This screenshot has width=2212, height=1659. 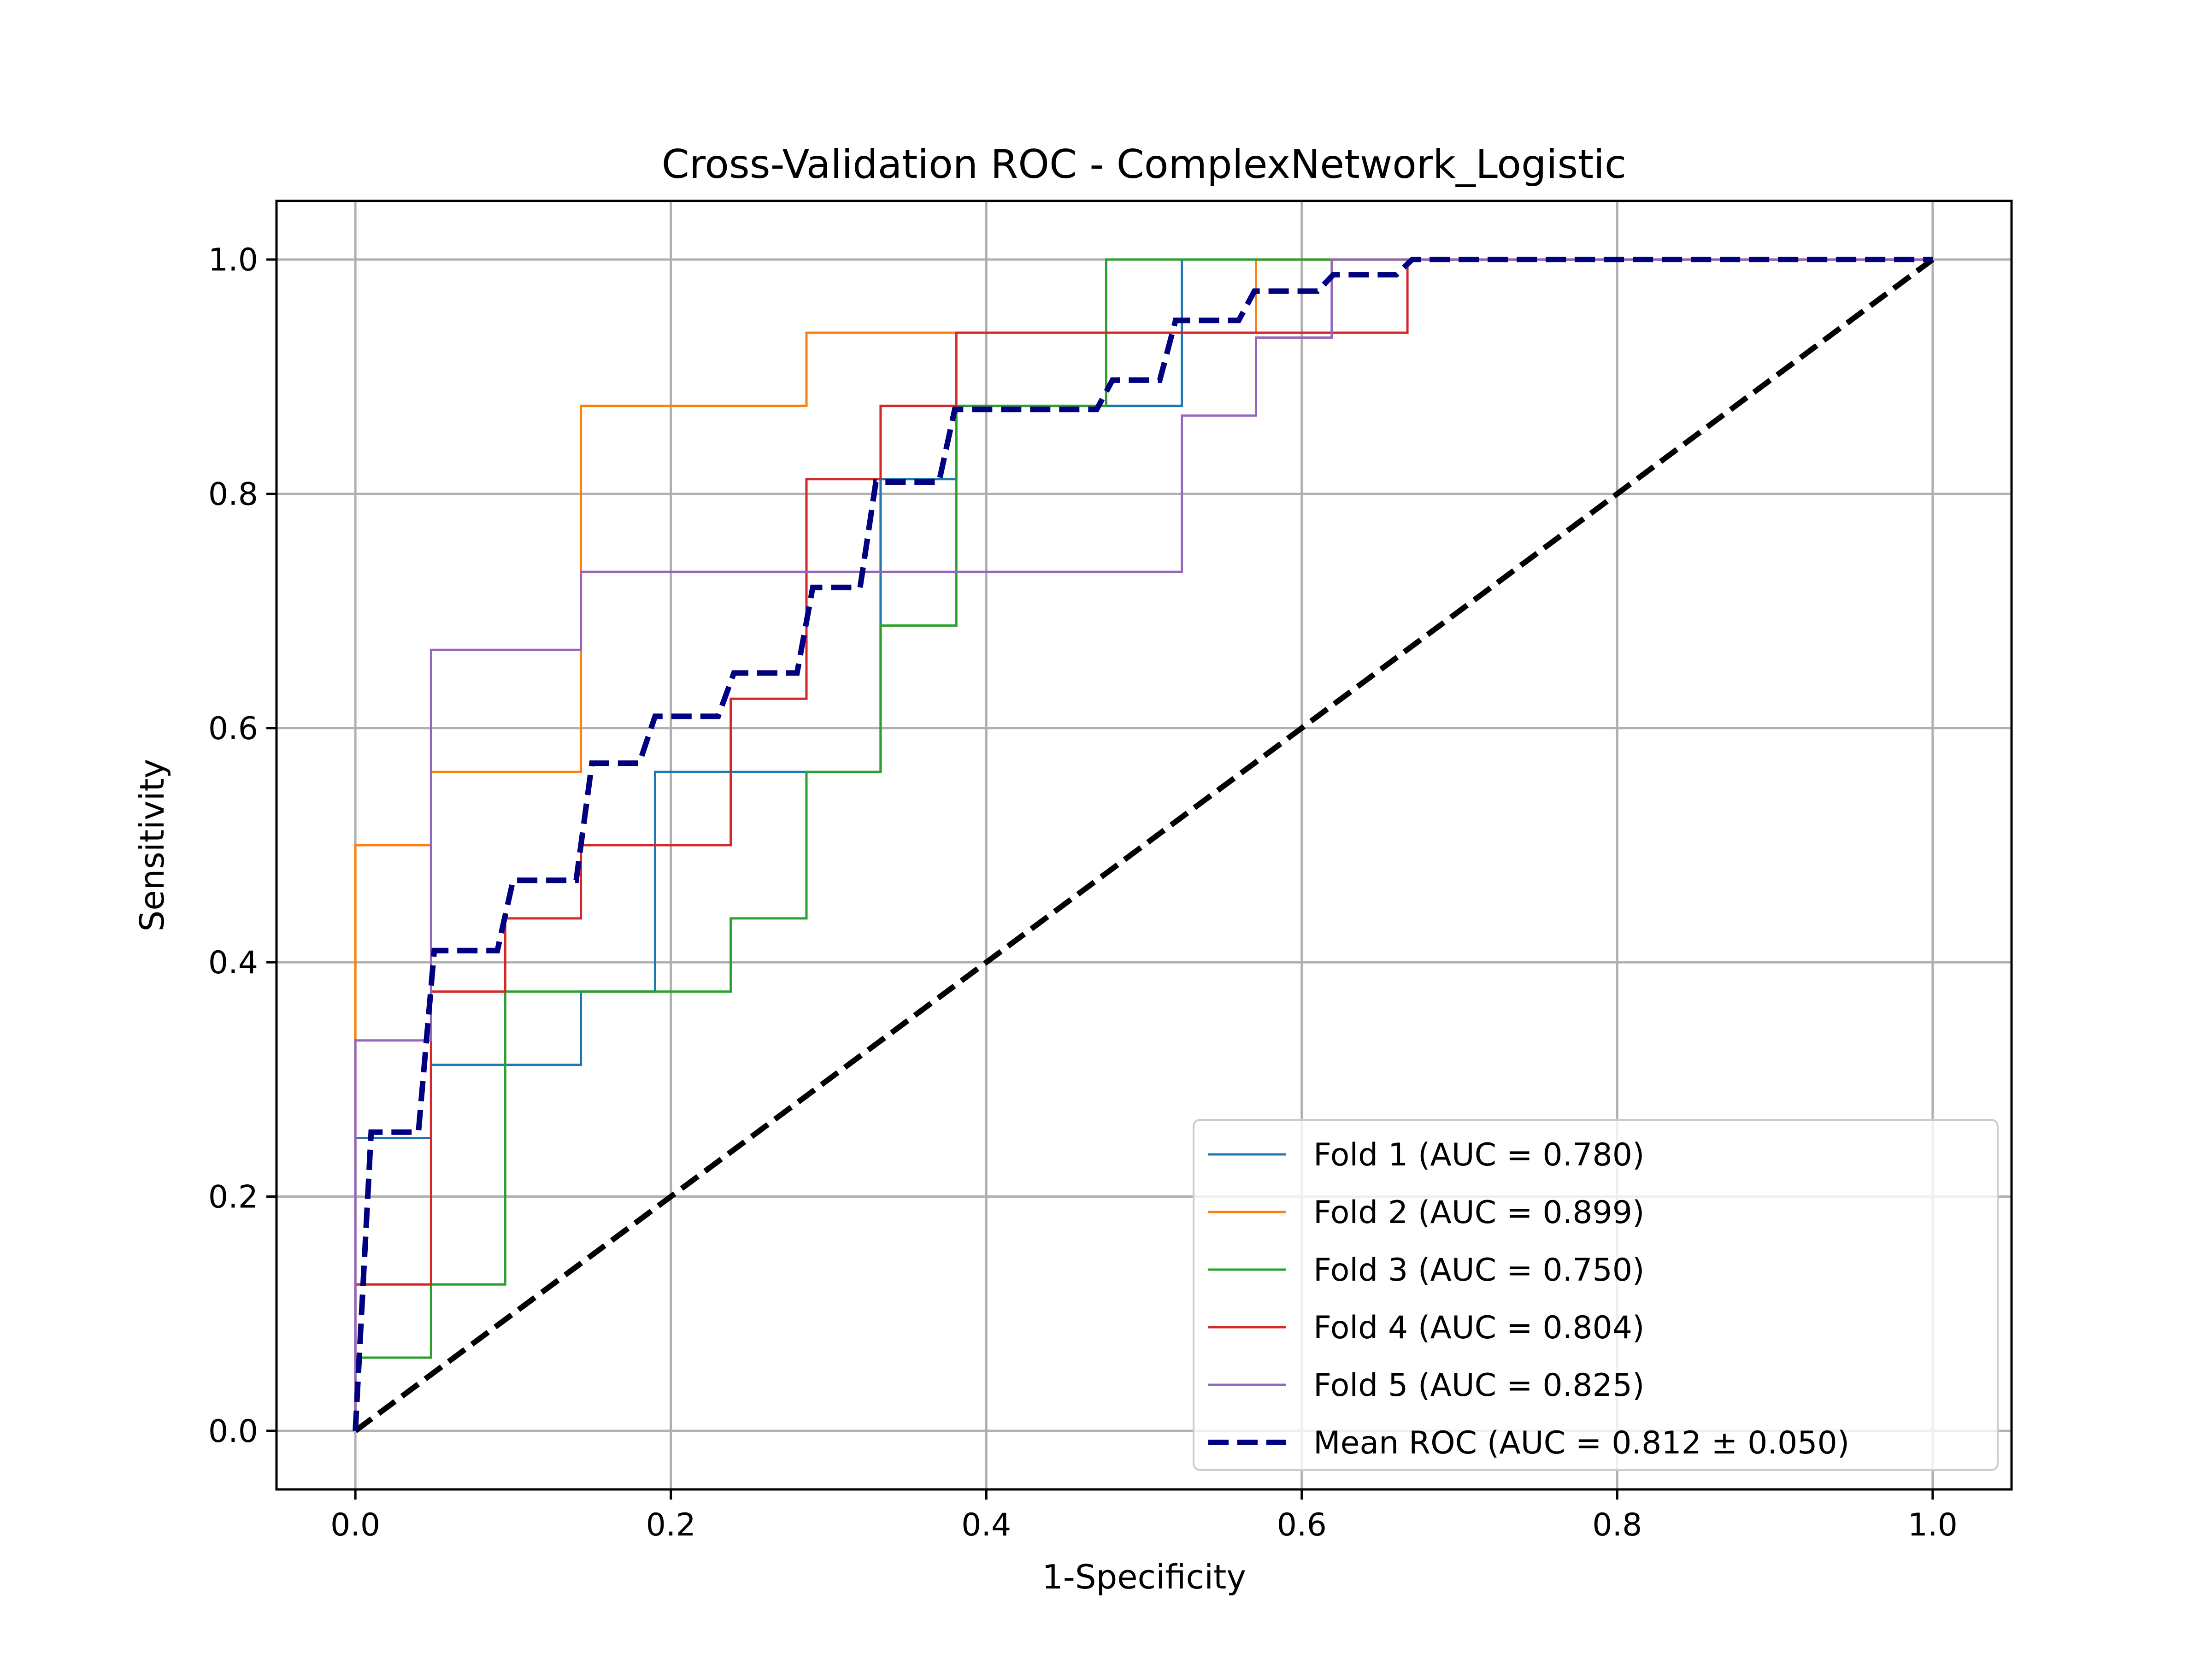 I want to click on legend-label: Mean ROC (AUC = 0.812 ± 0.050), so click(x=1581, y=1443).